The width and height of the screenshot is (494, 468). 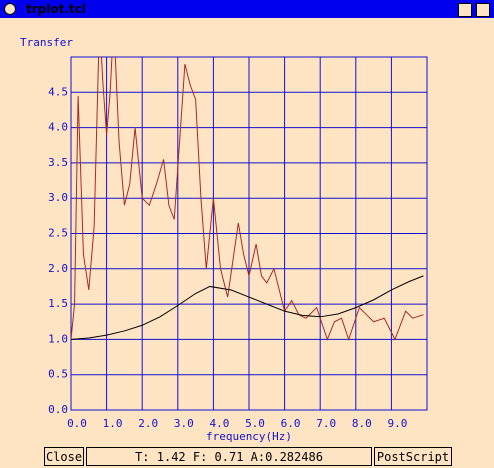 What do you see at coordinates (58, 268) in the screenshot?
I see `y-tick-label: 2.0` at bounding box center [58, 268].